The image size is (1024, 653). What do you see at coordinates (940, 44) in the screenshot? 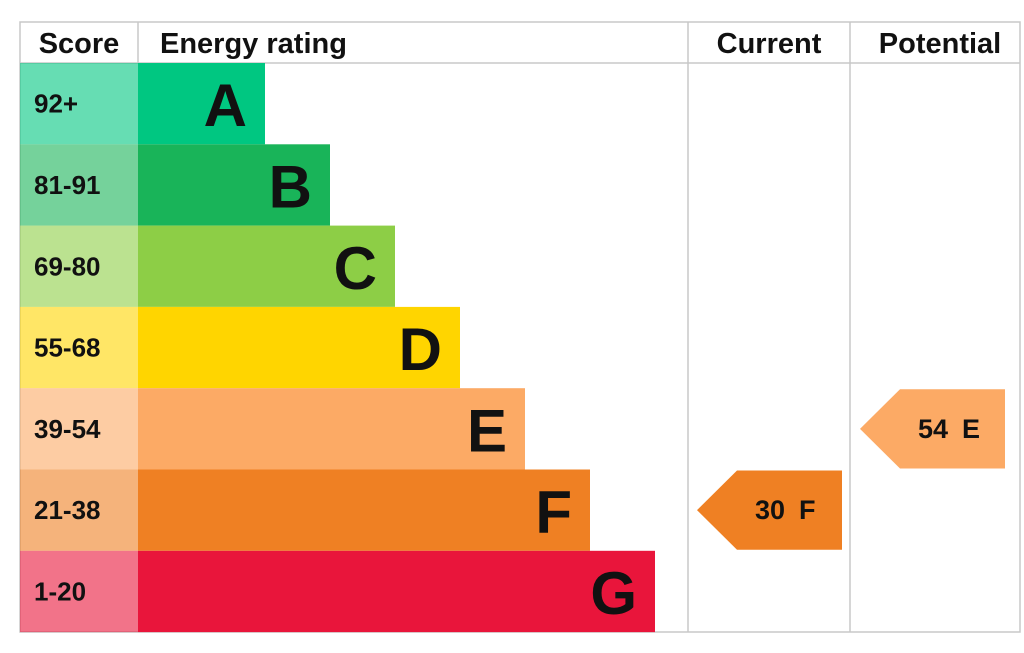
I see `header-potential: Potential` at bounding box center [940, 44].